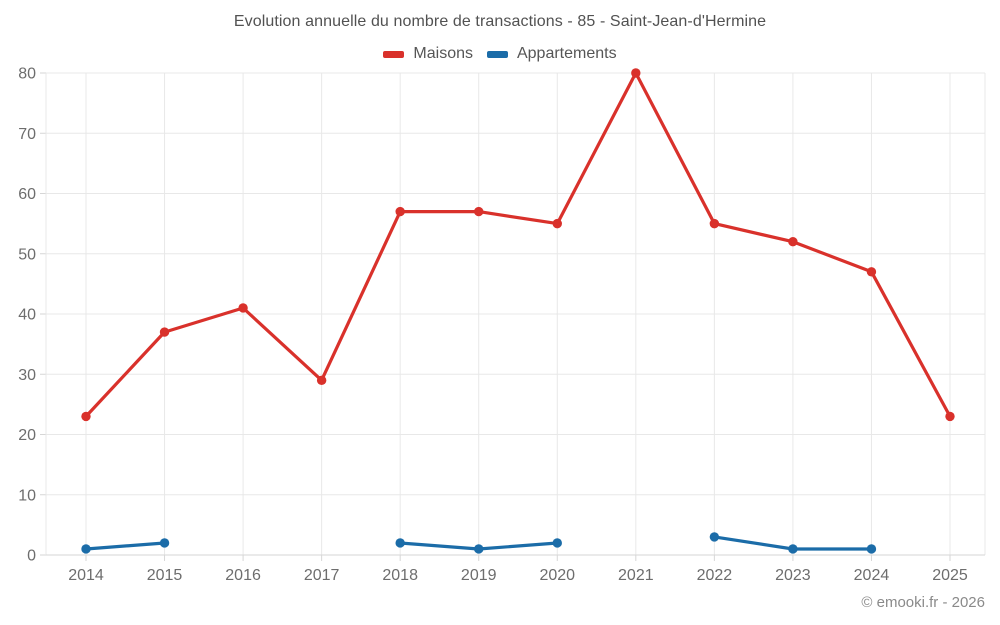 The height and width of the screenshot is (625, 1000). Describe the element at coordinates (86, 575) in the screenshot. I see `x-tick-label: 2014` at that location.